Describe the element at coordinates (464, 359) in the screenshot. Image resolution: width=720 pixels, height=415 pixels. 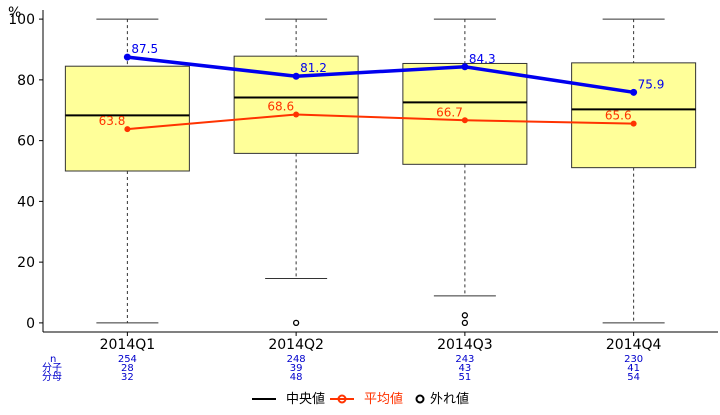
I see `stats-value: 243` at that location.